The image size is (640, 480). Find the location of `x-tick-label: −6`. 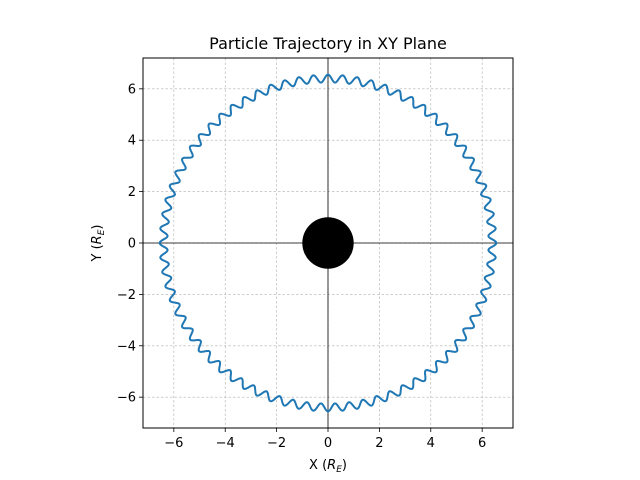

x-tick-label: −6 is located at coordinates (173, 443).